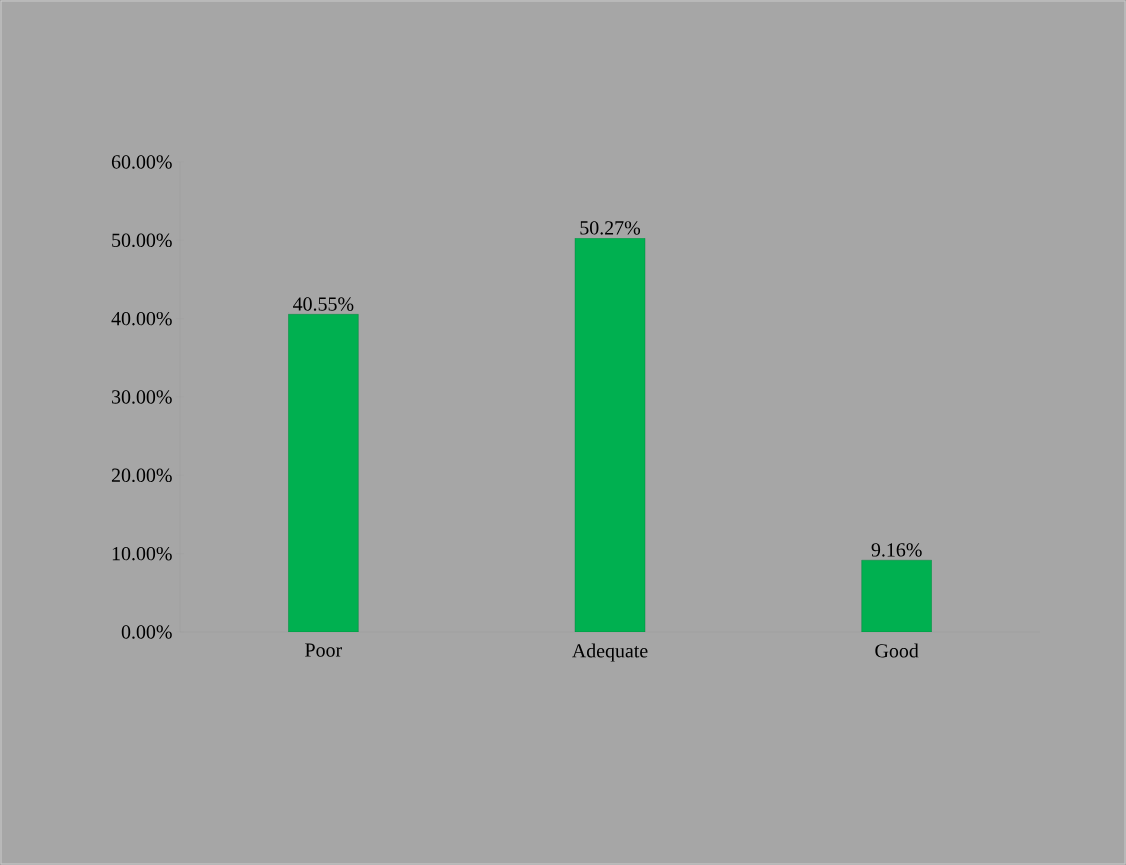  Describe the element at coordinates (610, 228) in the screenshot. I see `data-label: 50.27%` at that location.